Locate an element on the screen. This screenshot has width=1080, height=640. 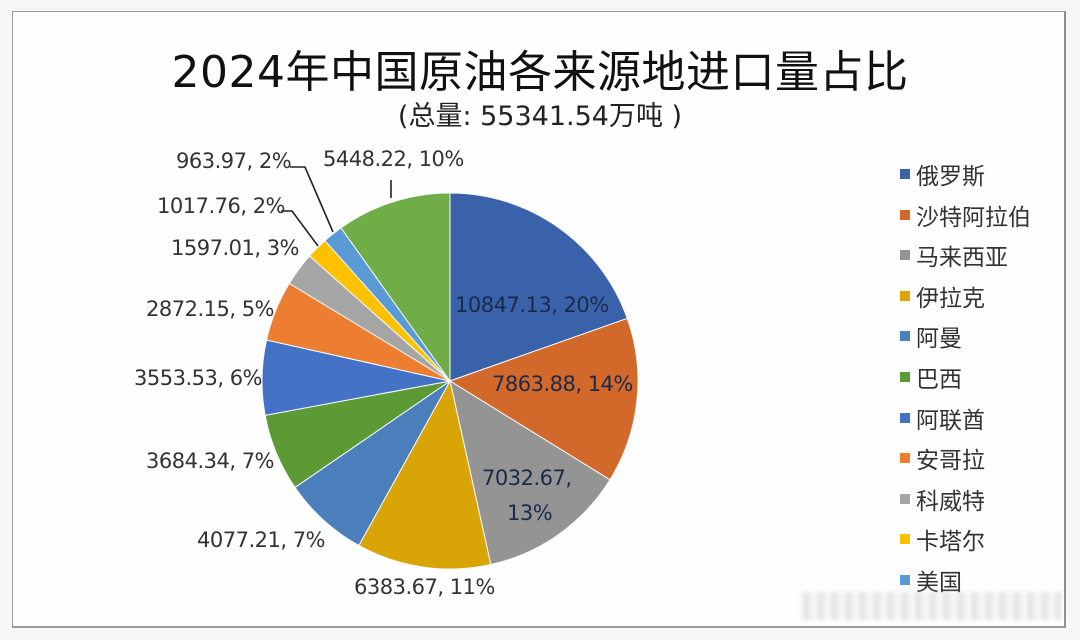
legend-item: 科威特 is located at coordinates (942, 500).